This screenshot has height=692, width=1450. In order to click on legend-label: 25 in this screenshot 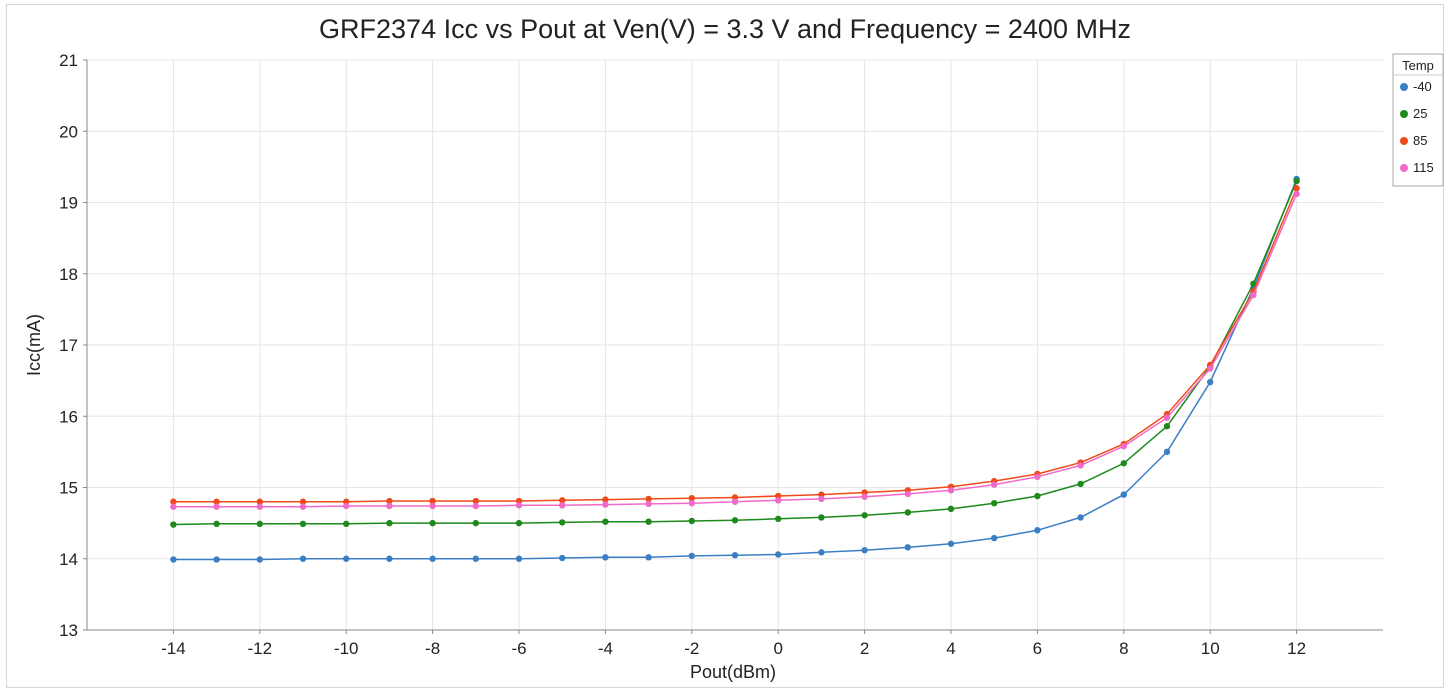, I will do `click(1420, 113)`.